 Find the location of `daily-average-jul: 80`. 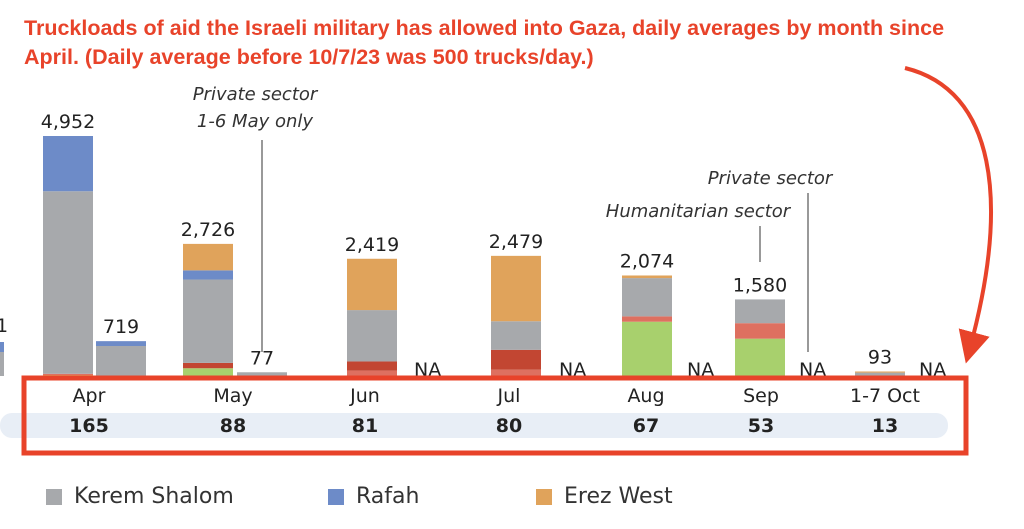

daily-average-jul: 80 is located at coordinates (509, 426).